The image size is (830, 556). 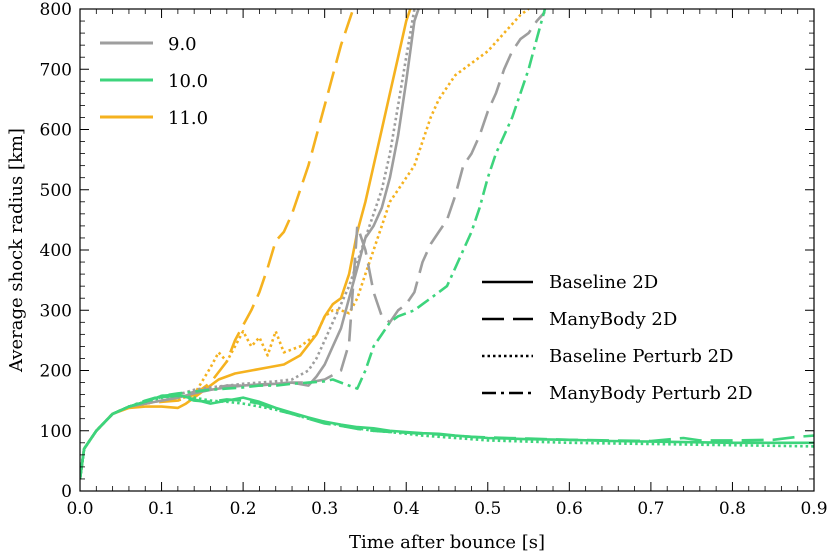 What do you see at coordinates (56, 311) in the screenshot?
I see `y-tick-label: 300` at bounding box center [56, 311].